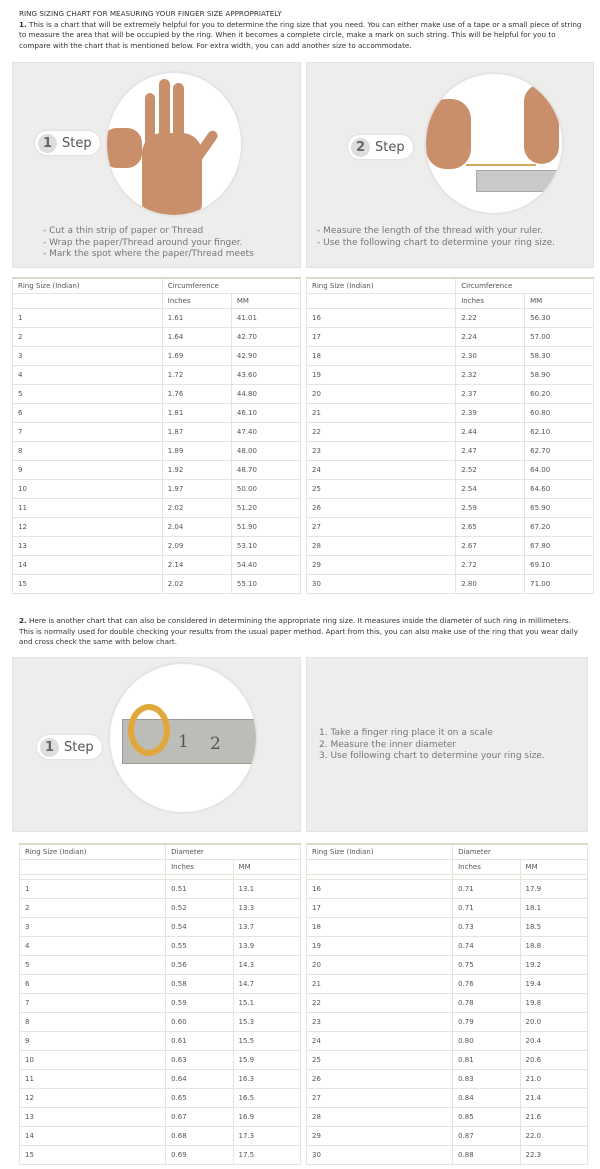 Image resolution: width=600 pixels, height=1169 pixels. What do you see at coordinates (92, 945) in the screenshot?
I see `table-cell: 4` at bounding box center [92, 945].